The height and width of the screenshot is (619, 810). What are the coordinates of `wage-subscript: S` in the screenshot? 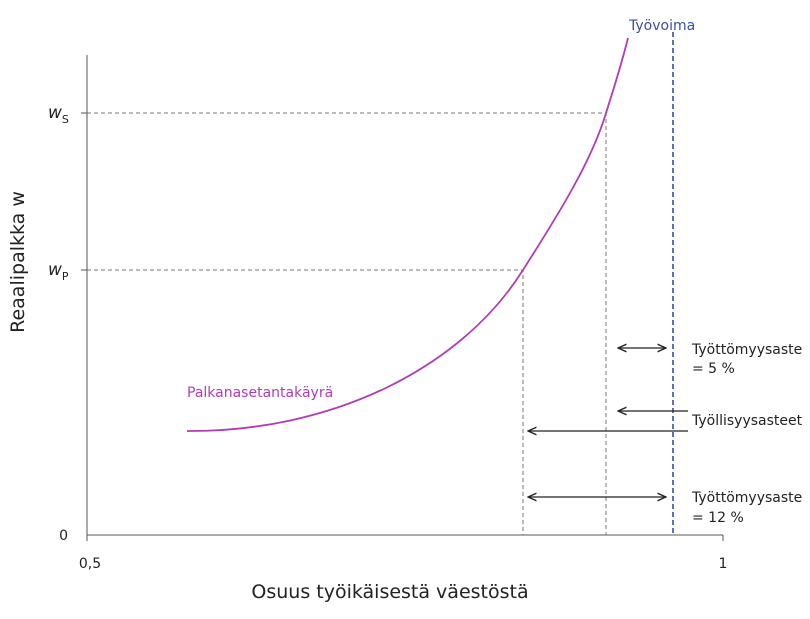 It's located at (65, 119).